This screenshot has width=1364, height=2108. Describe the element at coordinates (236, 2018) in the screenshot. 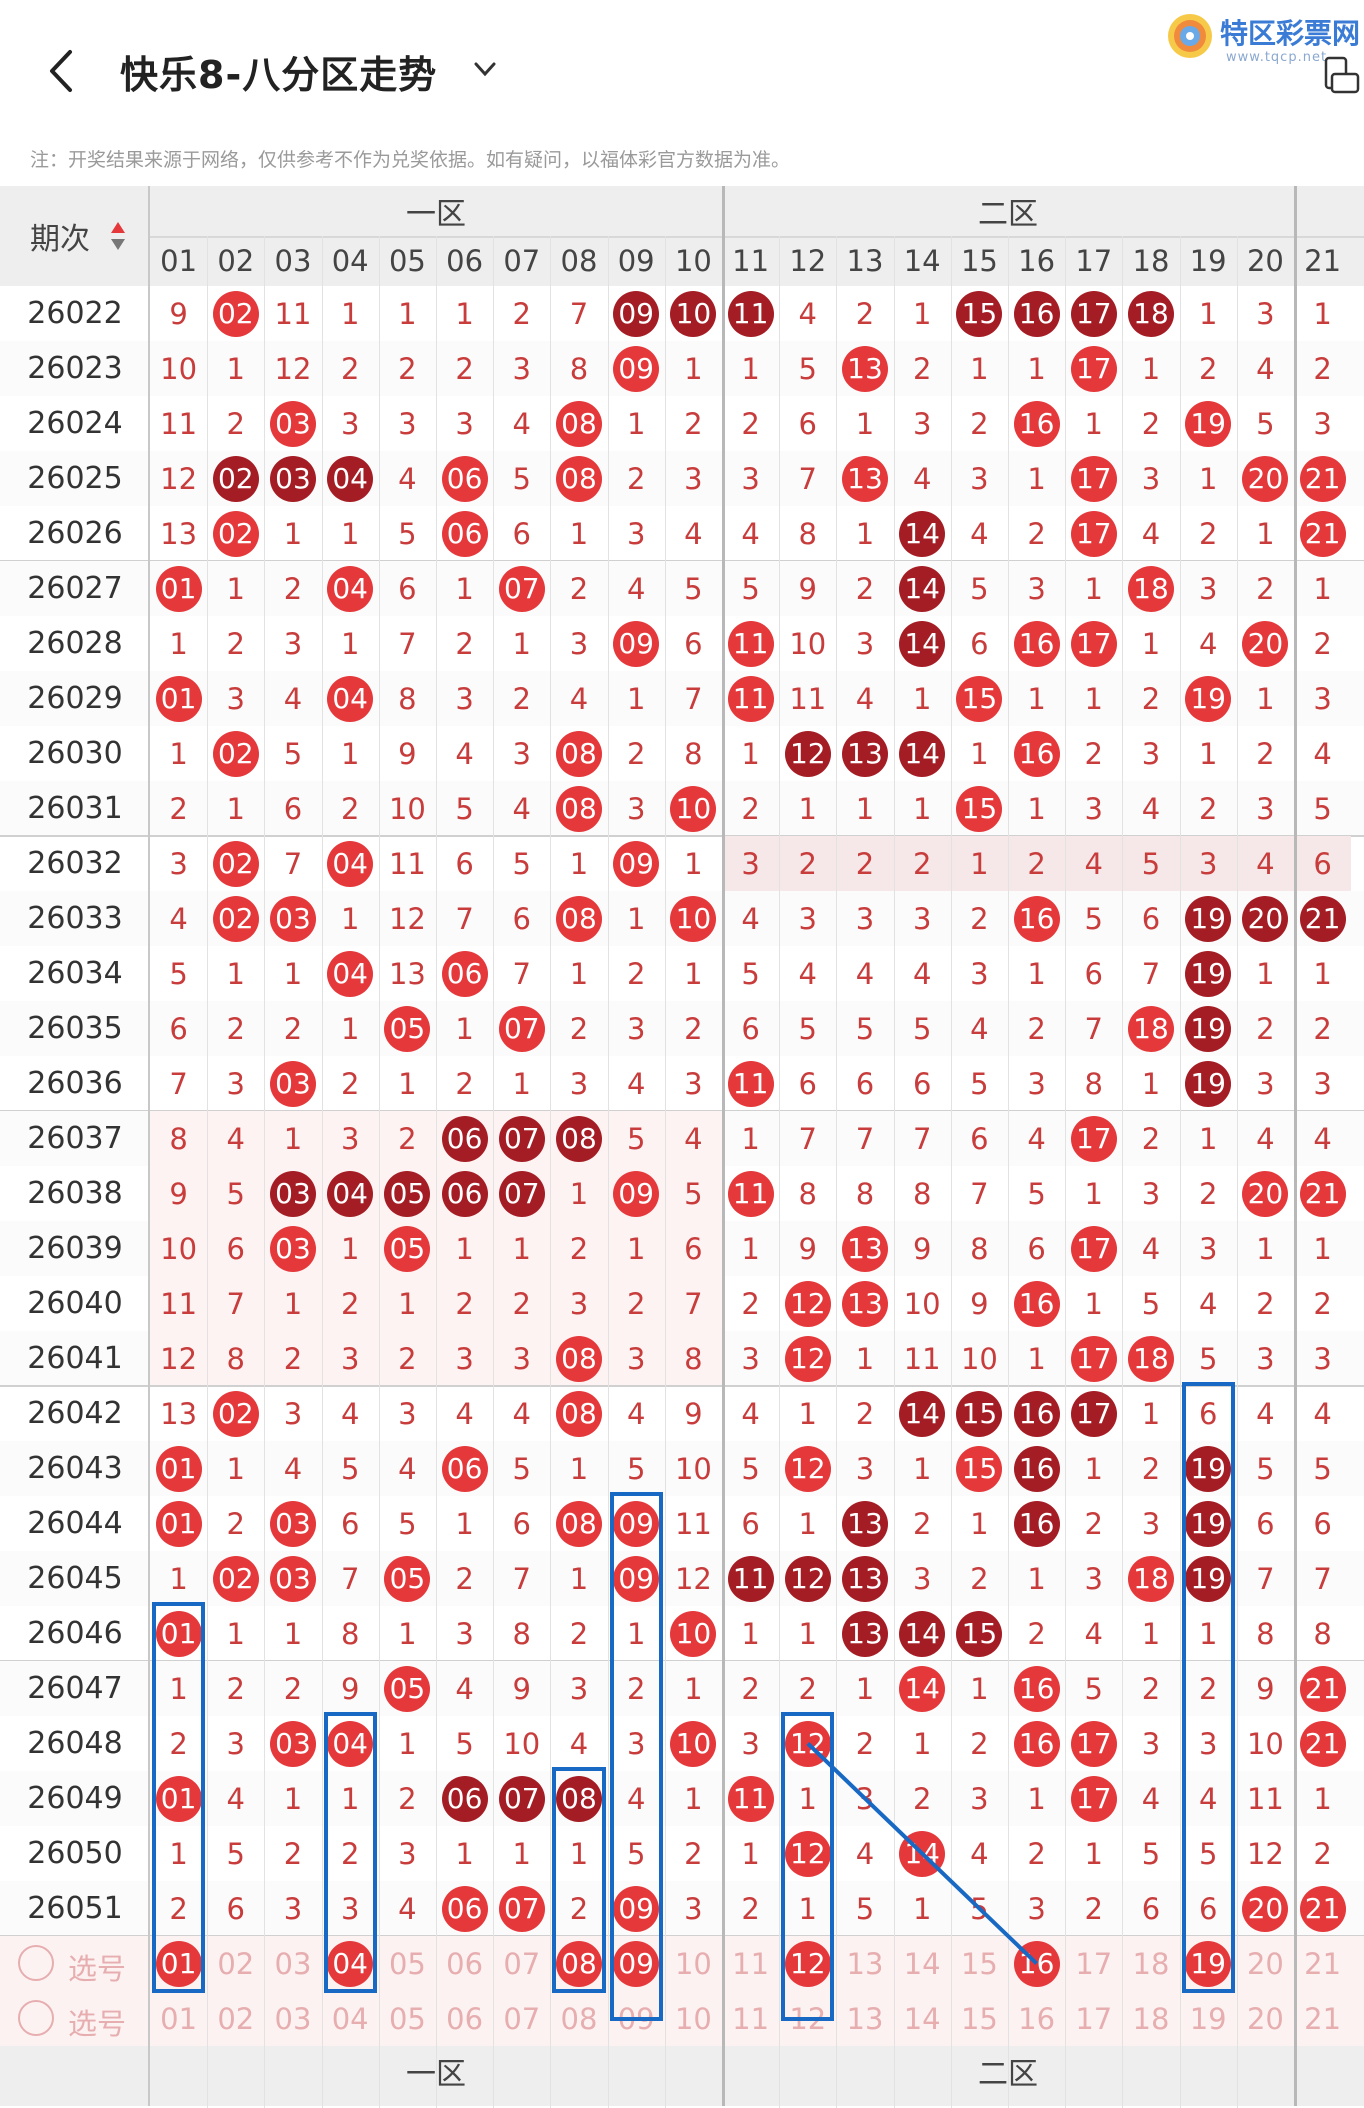

I see `select-number-cell: 02` at that location.